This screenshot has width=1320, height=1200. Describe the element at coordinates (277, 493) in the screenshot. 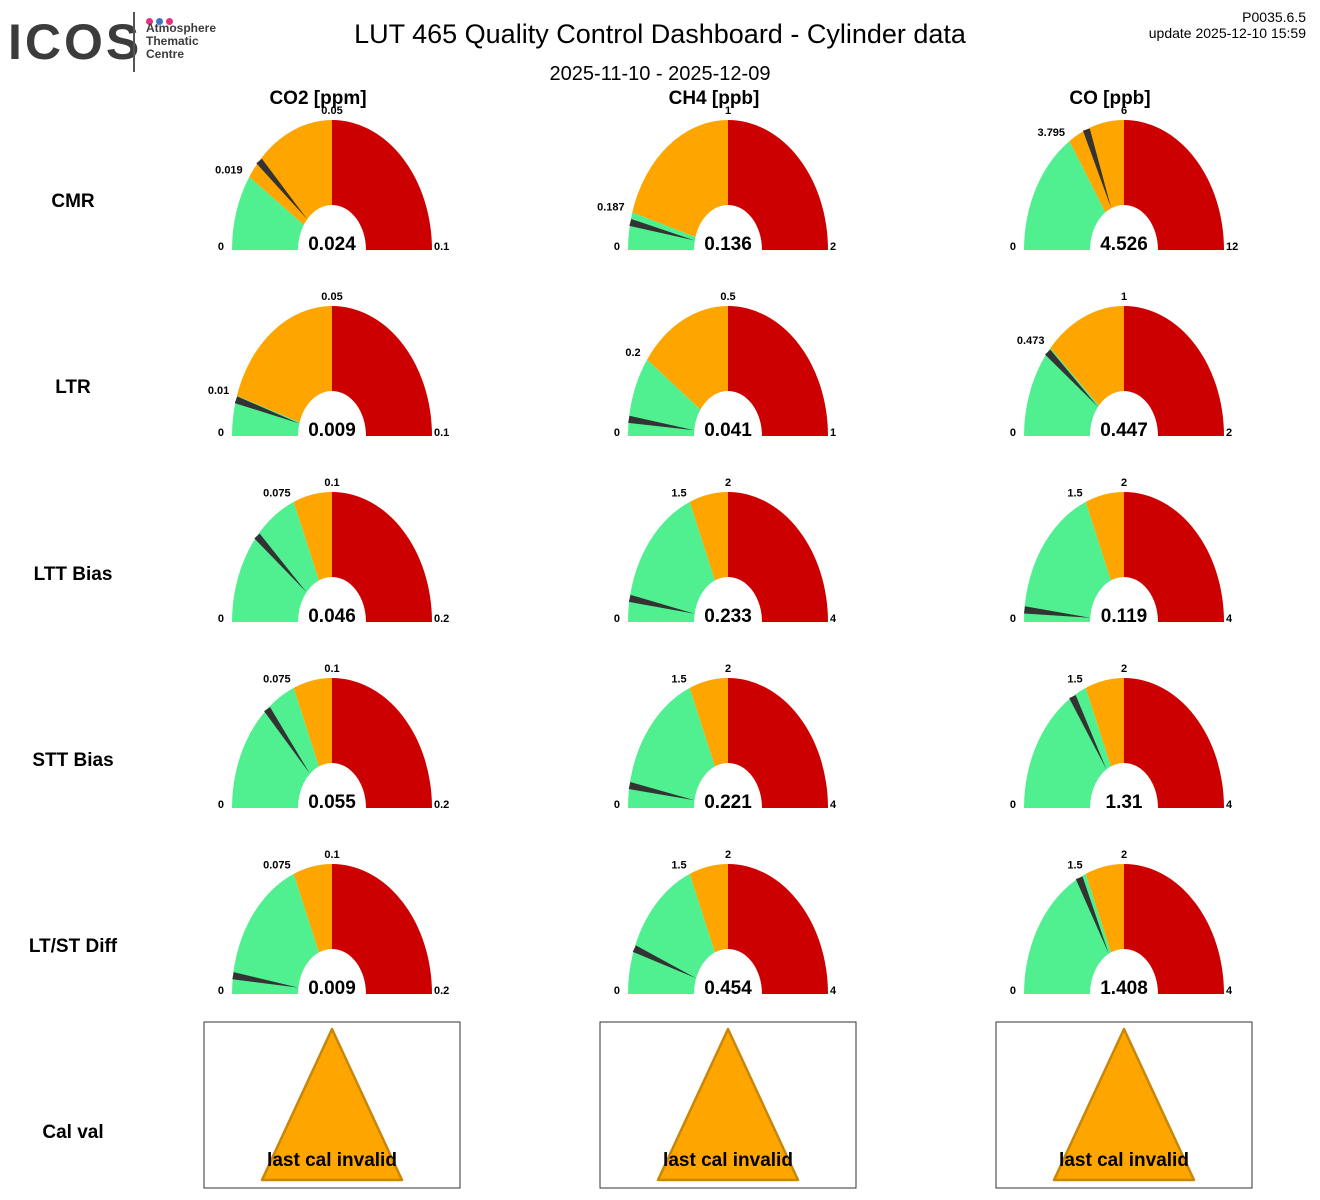

I see `threshold-label-green: 0.075` at that location.